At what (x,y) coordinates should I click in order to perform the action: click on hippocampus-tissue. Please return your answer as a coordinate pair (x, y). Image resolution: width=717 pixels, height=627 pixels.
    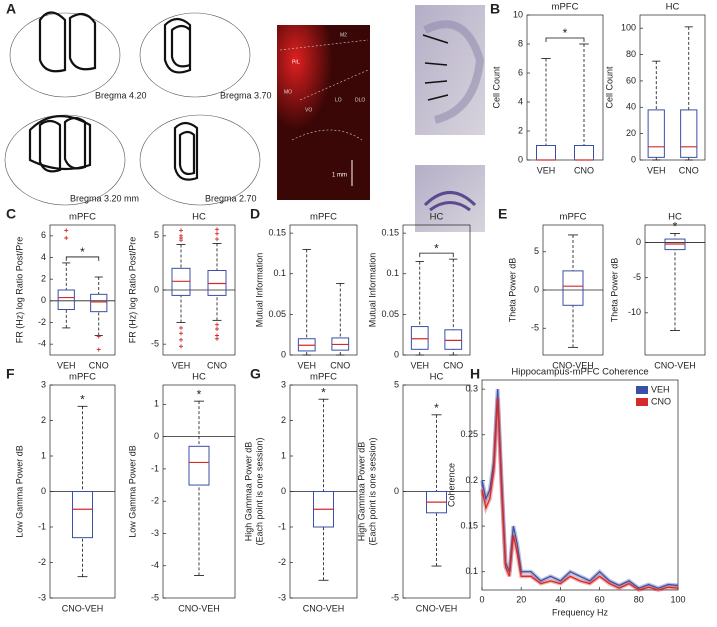
    Looking at the image, I should click on (450, 201).